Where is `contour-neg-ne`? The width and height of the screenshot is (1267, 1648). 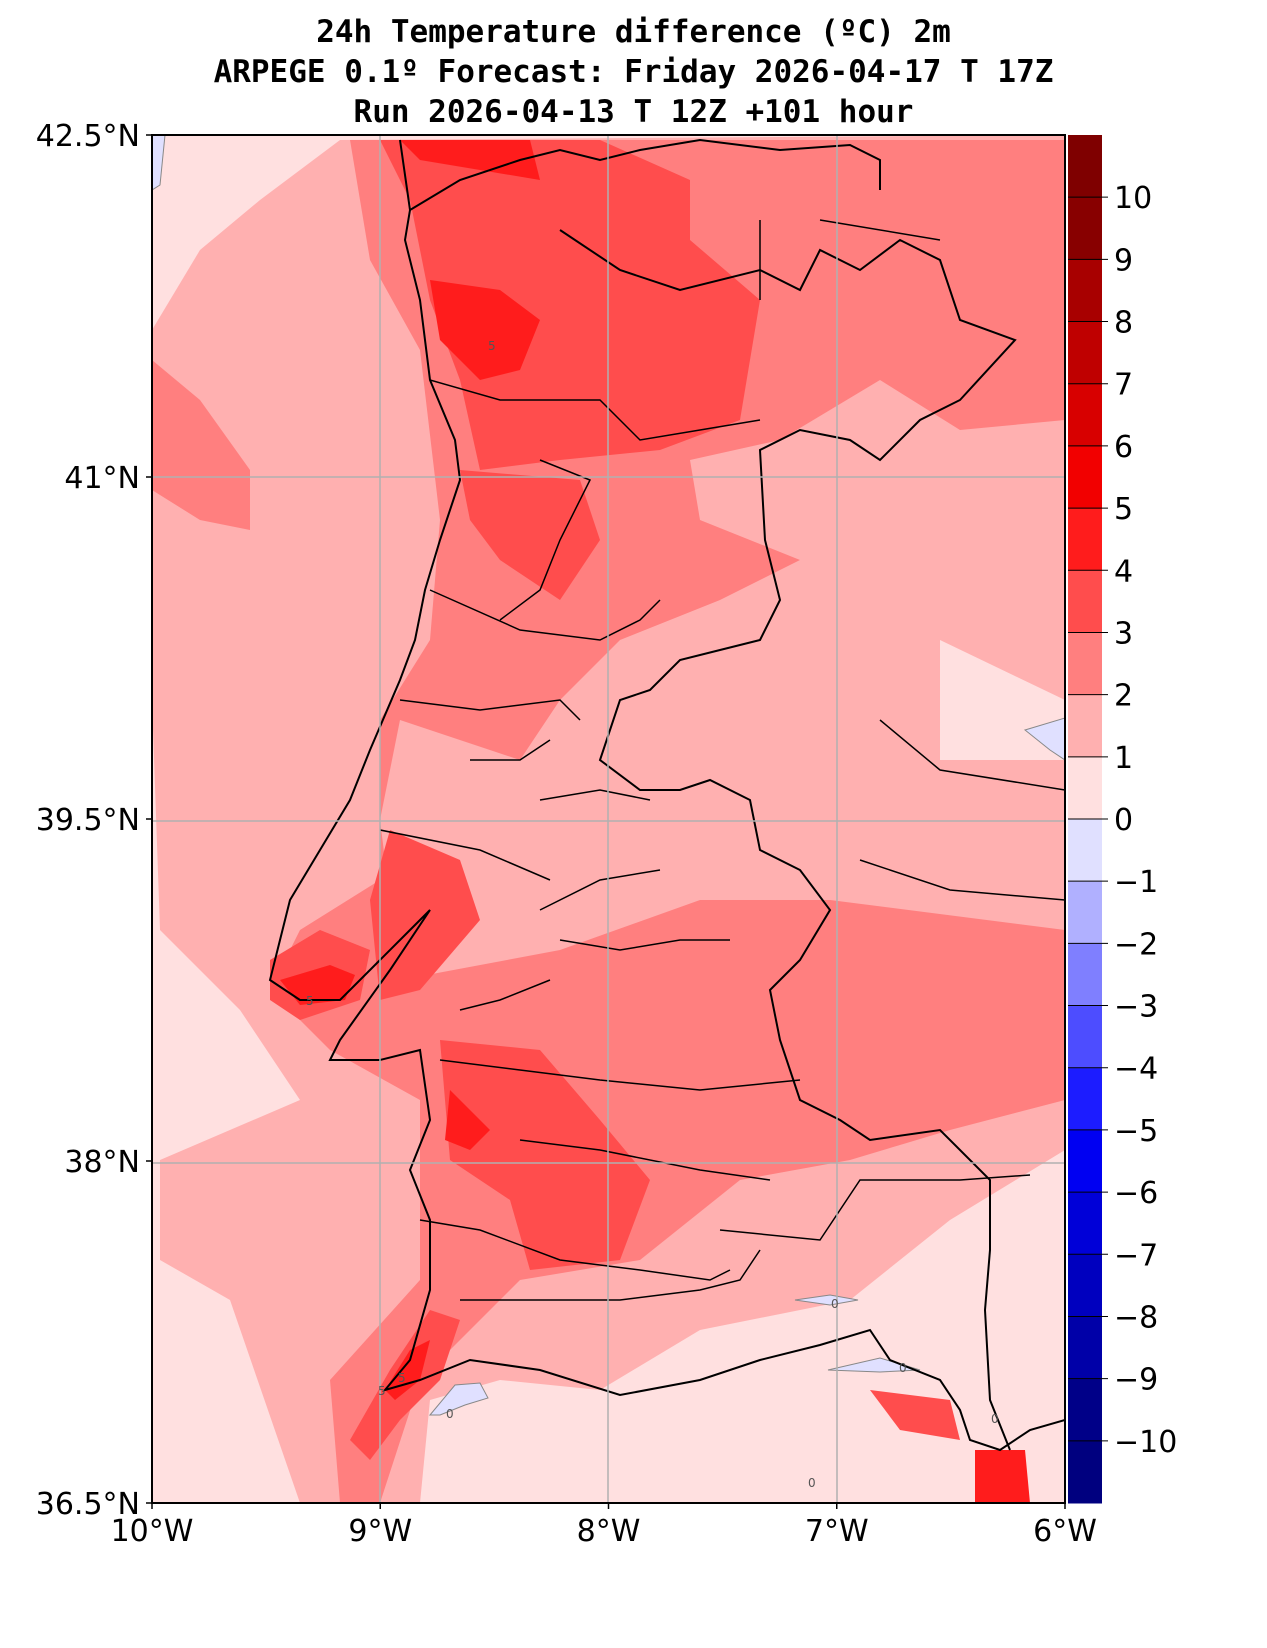 contour-neg-ne is located at coordinates (1044, 739).